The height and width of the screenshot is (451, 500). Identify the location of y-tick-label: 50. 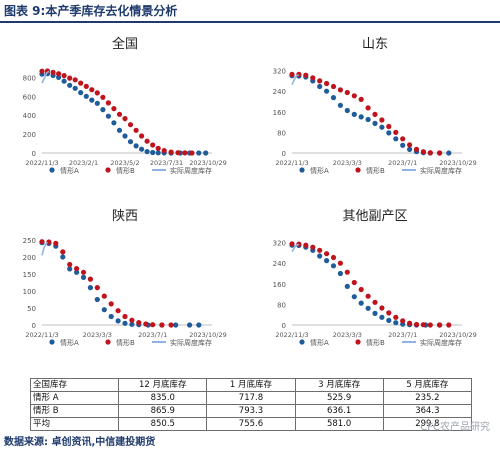
(31, 309).